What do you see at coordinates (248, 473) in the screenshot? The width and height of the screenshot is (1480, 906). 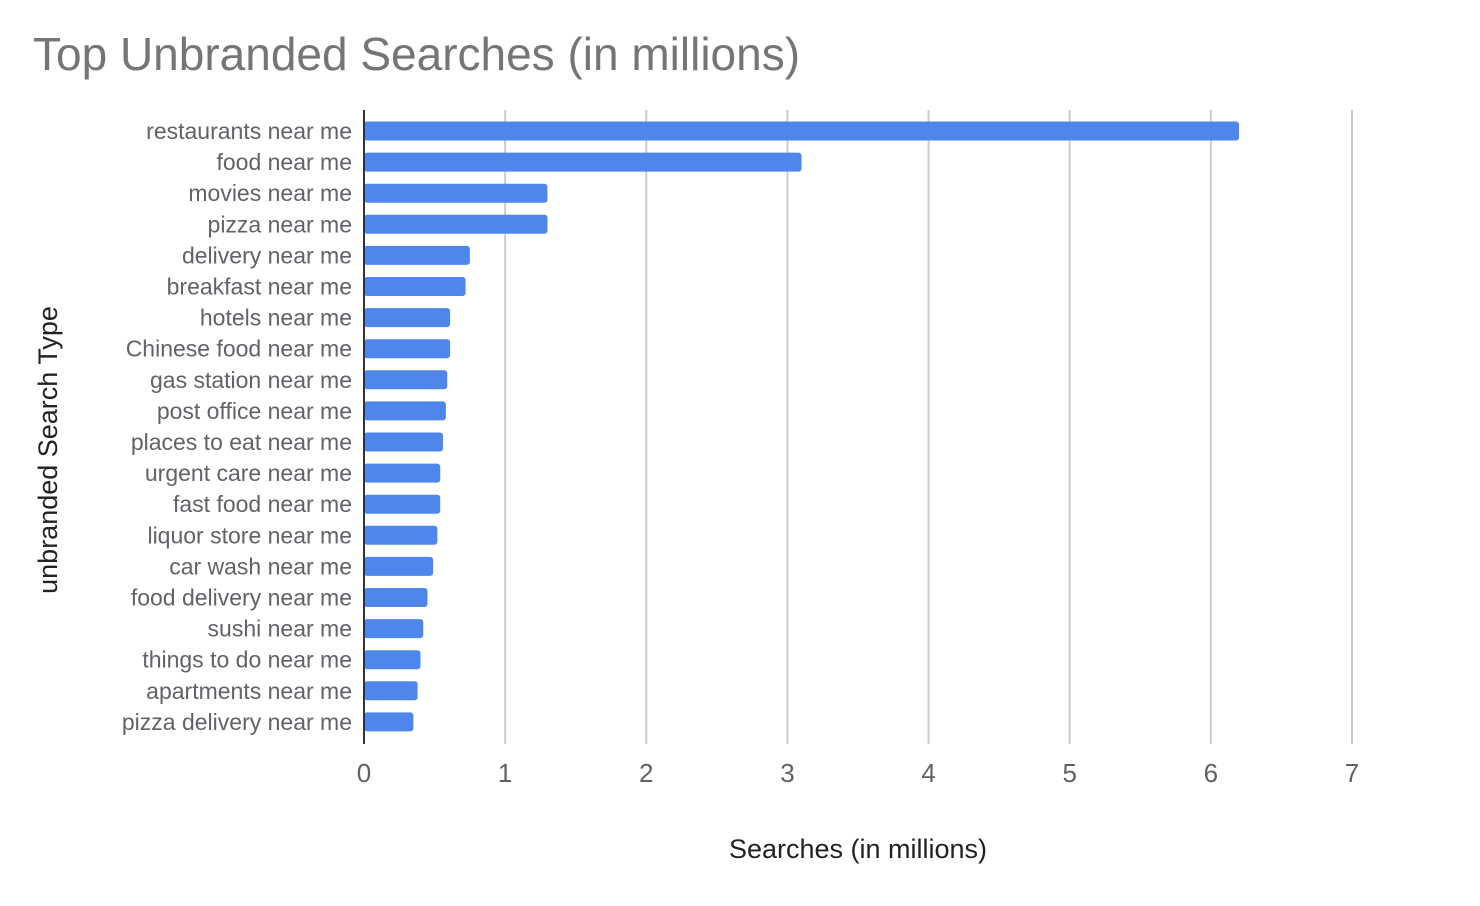 I see `category-label: urgent care near me` at bounding box center [248, 473].